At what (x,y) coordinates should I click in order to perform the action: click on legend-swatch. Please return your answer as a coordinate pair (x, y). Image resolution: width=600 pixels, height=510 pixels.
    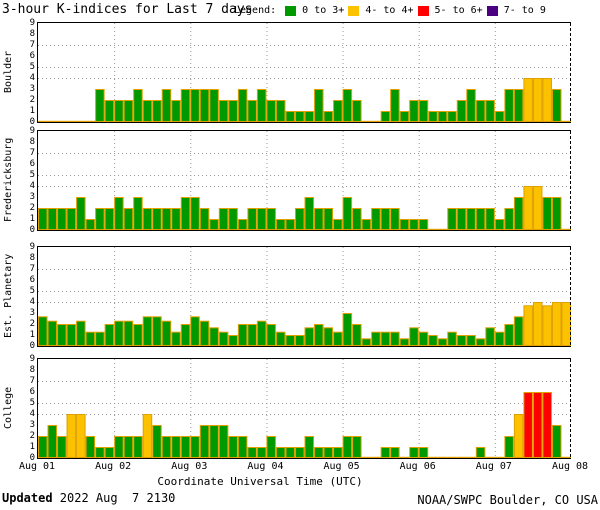
    Looking at the image, I should click on (354, 10).